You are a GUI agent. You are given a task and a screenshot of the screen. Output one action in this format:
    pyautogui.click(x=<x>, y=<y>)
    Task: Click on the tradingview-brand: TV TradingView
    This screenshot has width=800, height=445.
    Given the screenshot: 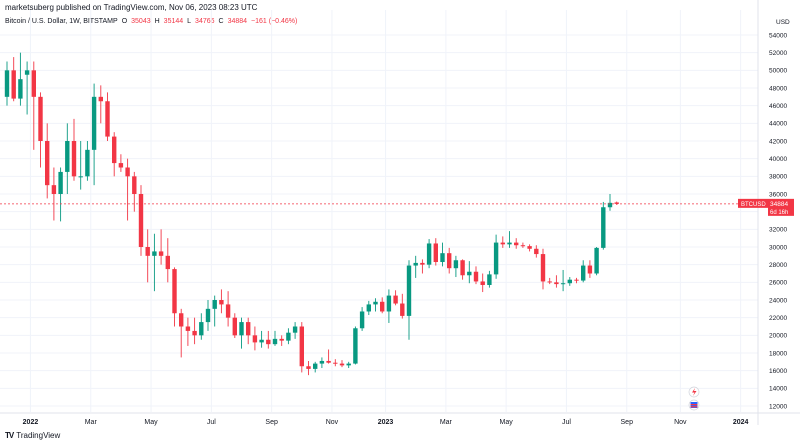 What is the action you would take?
    pyautogui.click(x=32, y=435)
    